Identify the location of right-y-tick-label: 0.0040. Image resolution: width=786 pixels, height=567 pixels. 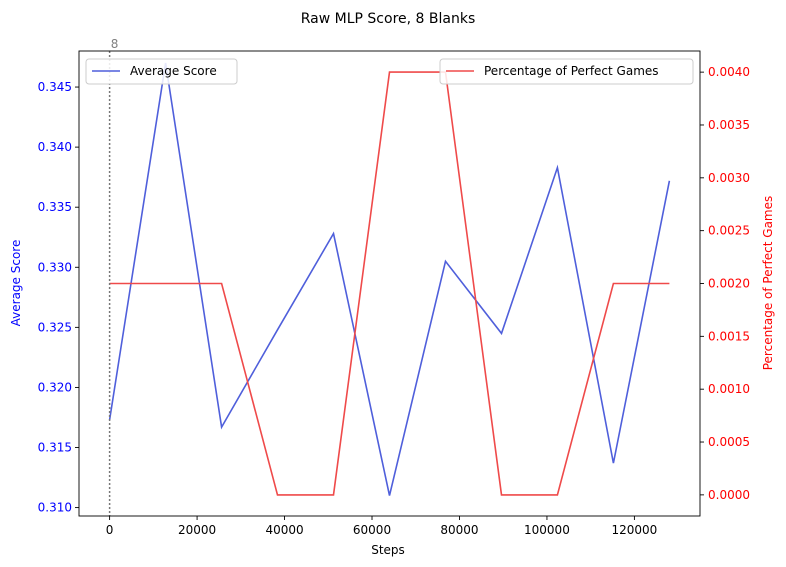
(729, 72).